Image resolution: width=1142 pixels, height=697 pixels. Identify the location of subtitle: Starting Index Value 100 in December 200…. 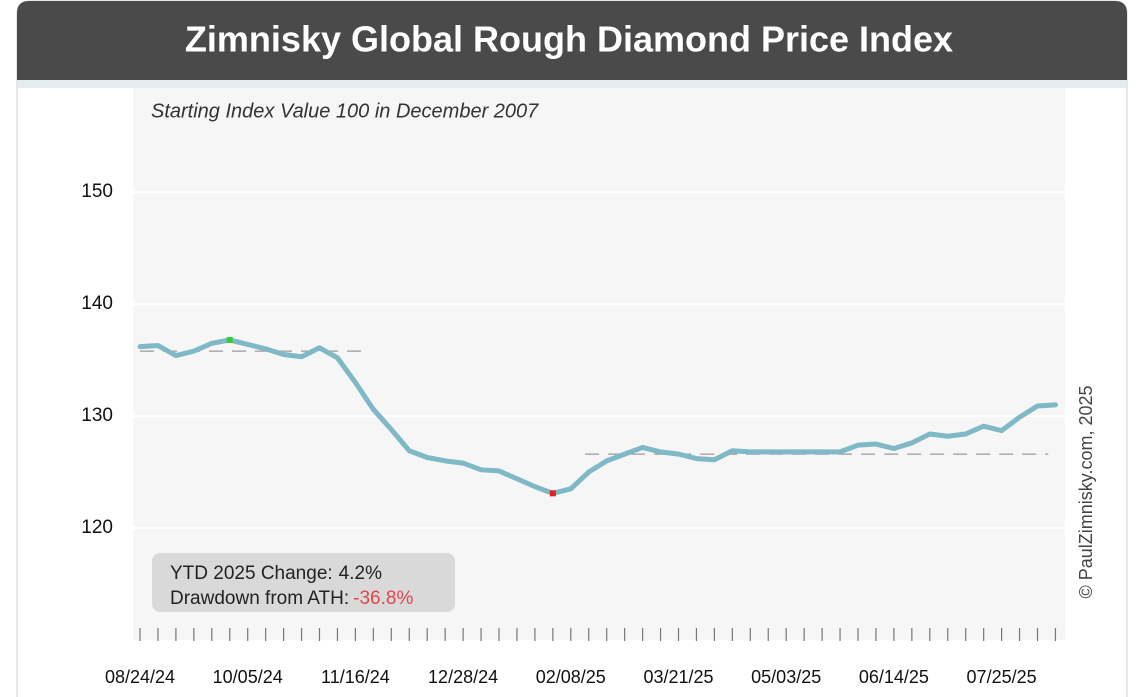
(345, 111).